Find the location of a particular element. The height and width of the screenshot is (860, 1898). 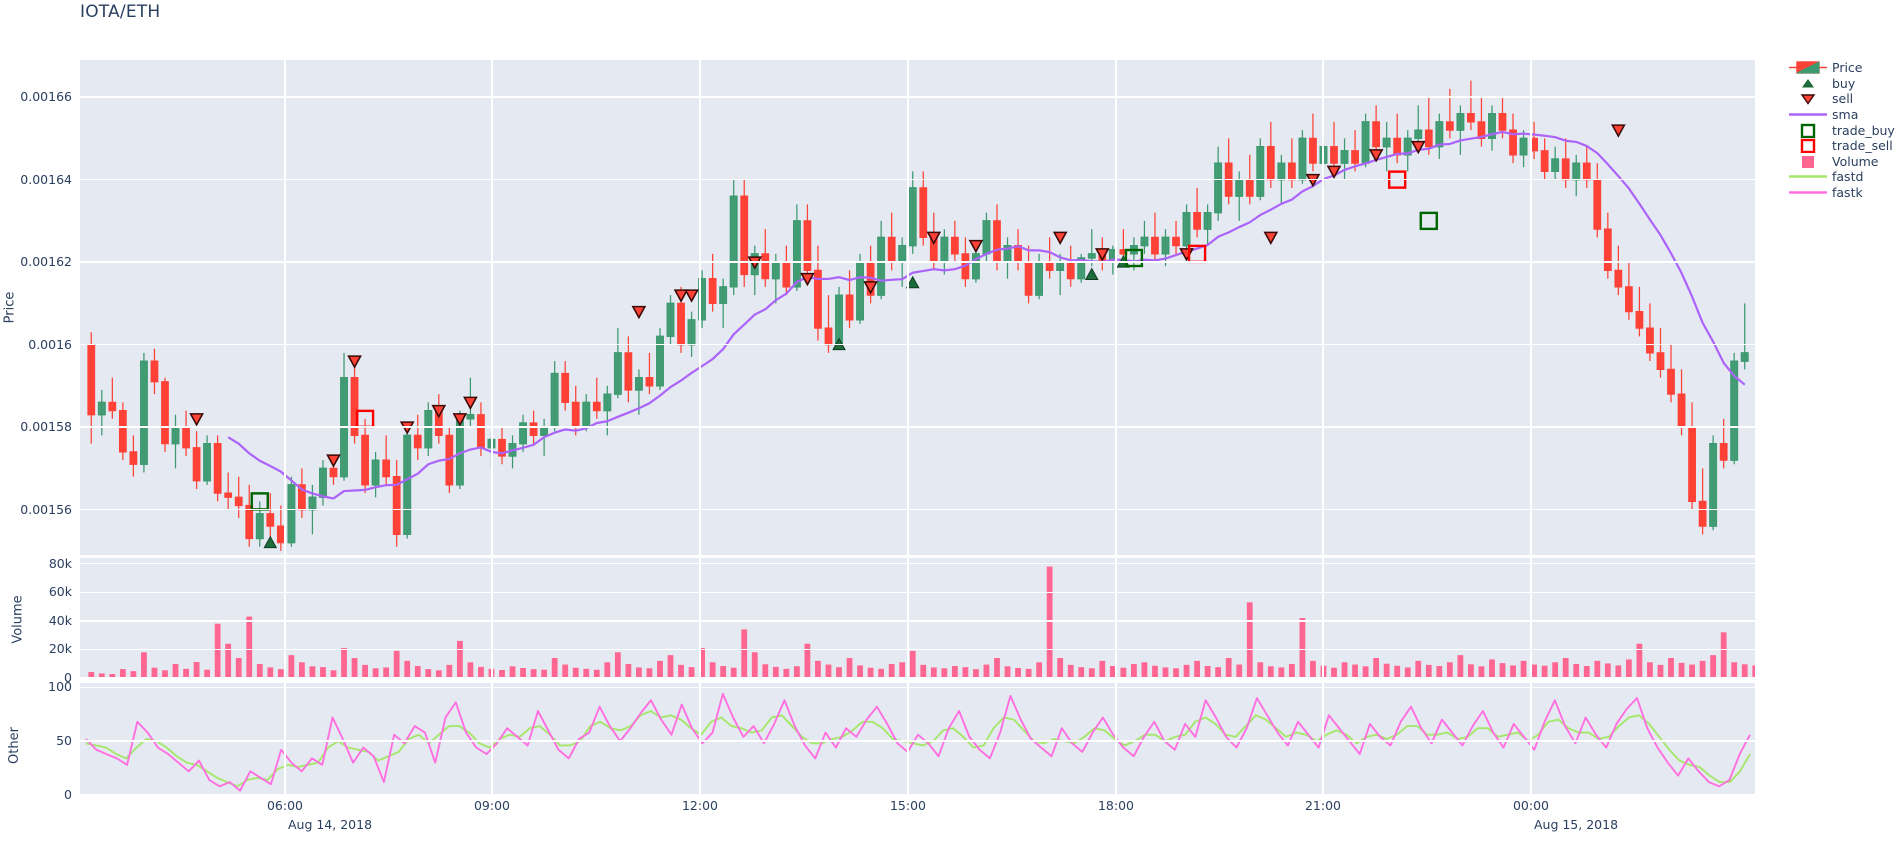

legend-item-sma: sma is located at coordinates (1843, 115).